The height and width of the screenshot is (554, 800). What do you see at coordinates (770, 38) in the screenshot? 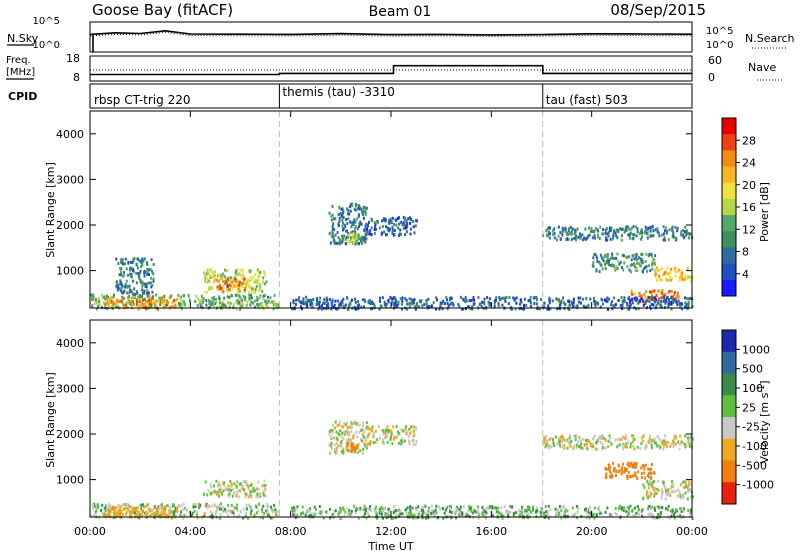
I see `noise-right-label: N.Search` at bounding box center [770, 38].